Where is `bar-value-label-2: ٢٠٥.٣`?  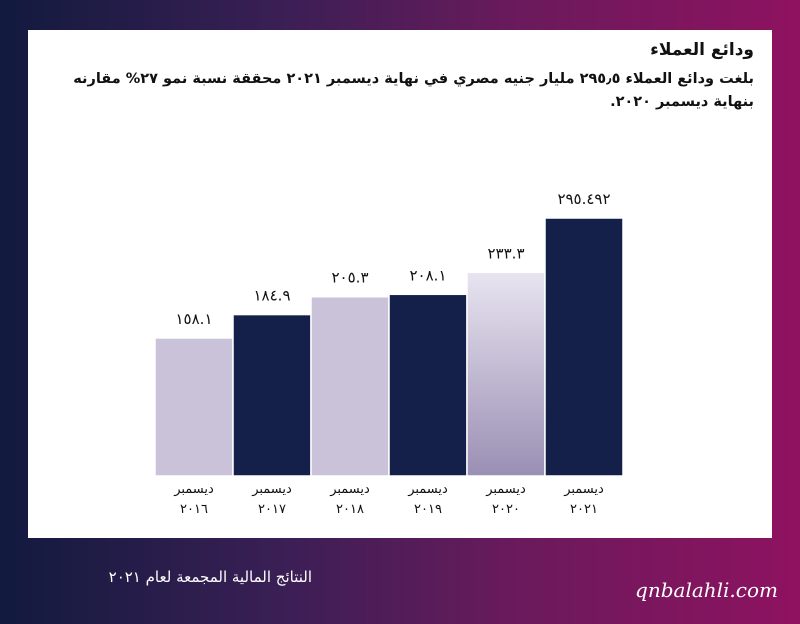
bar-value-label-2: ٢٠٥.٣ is located at coordinates (350, 278).